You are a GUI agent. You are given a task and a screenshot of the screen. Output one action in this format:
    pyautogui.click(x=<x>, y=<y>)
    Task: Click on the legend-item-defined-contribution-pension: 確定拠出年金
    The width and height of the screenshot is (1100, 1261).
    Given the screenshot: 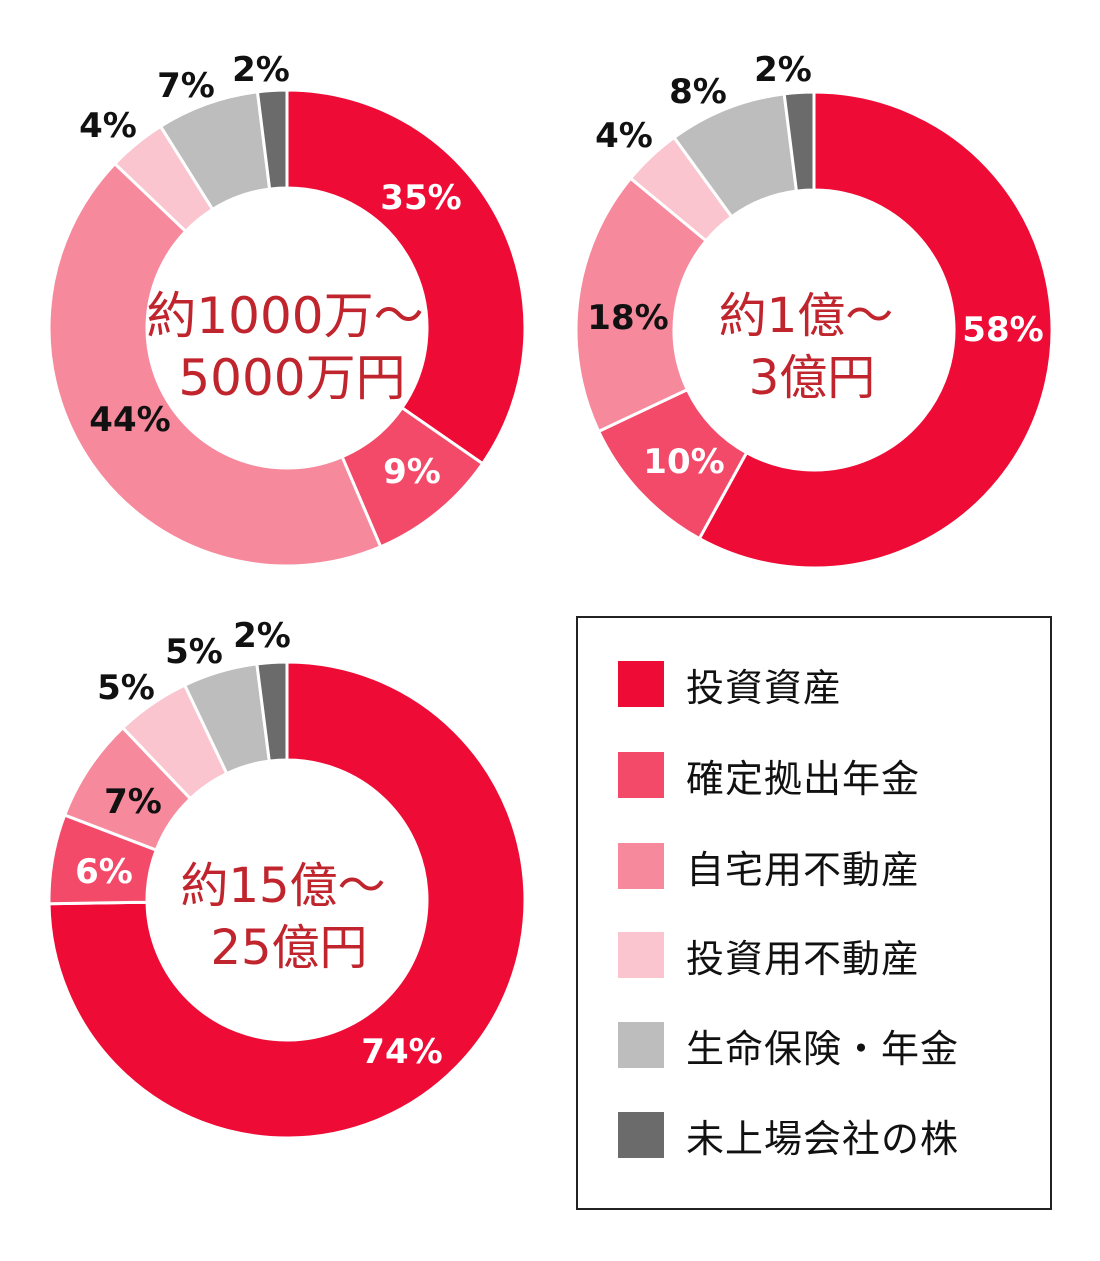 What is the action you would take?
    pyautogui.click(x=769, y=776)
    